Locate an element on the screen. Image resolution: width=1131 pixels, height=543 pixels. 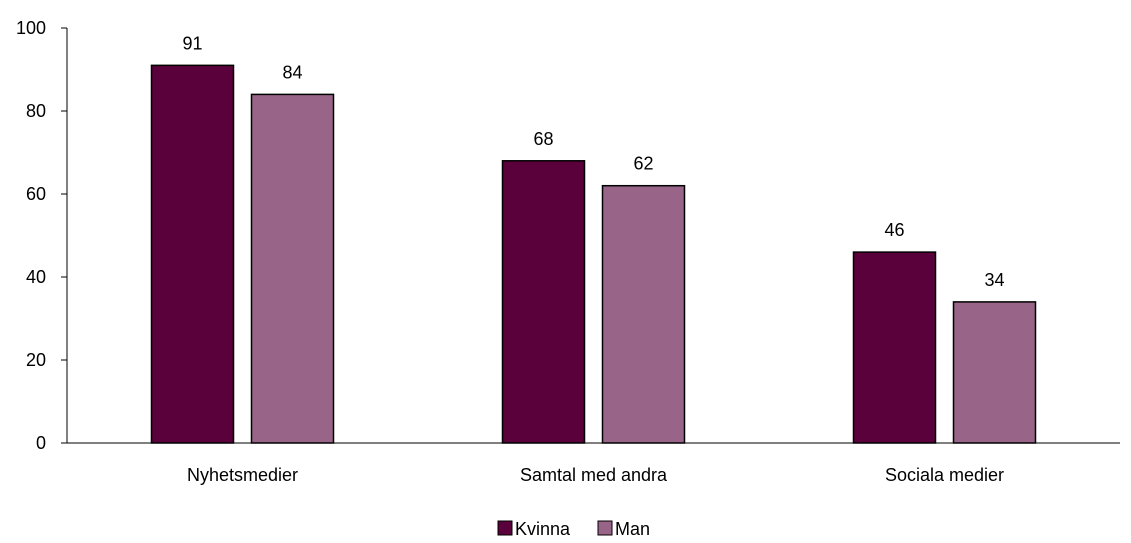
y-tick-label: 0 is located at coordinates (41, 443).